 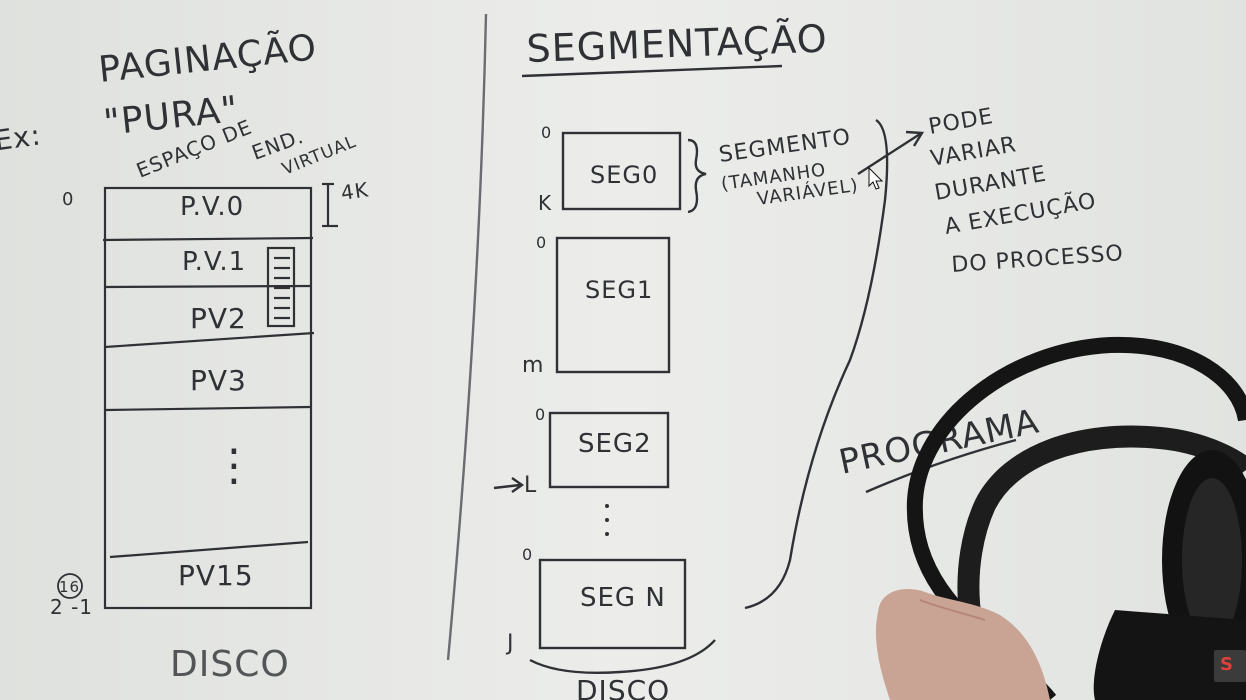 What do you see at coordinates (216, 575) in the screenshot?
I see `page-15: PV15` at bounding box center [216, 575].